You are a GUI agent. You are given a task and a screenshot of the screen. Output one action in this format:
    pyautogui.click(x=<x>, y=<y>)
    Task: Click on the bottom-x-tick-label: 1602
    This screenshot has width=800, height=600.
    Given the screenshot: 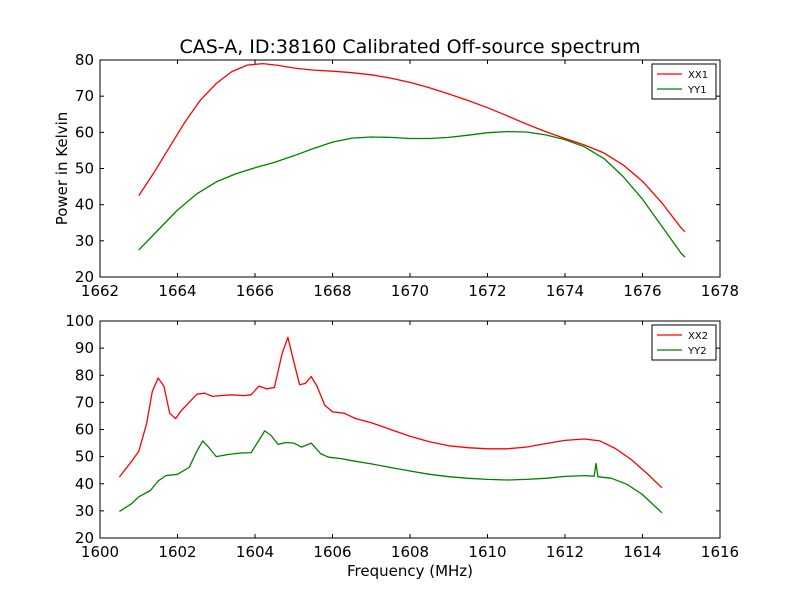 What is the action you would take?
    pyautogui.click(x=177, y=552)
    